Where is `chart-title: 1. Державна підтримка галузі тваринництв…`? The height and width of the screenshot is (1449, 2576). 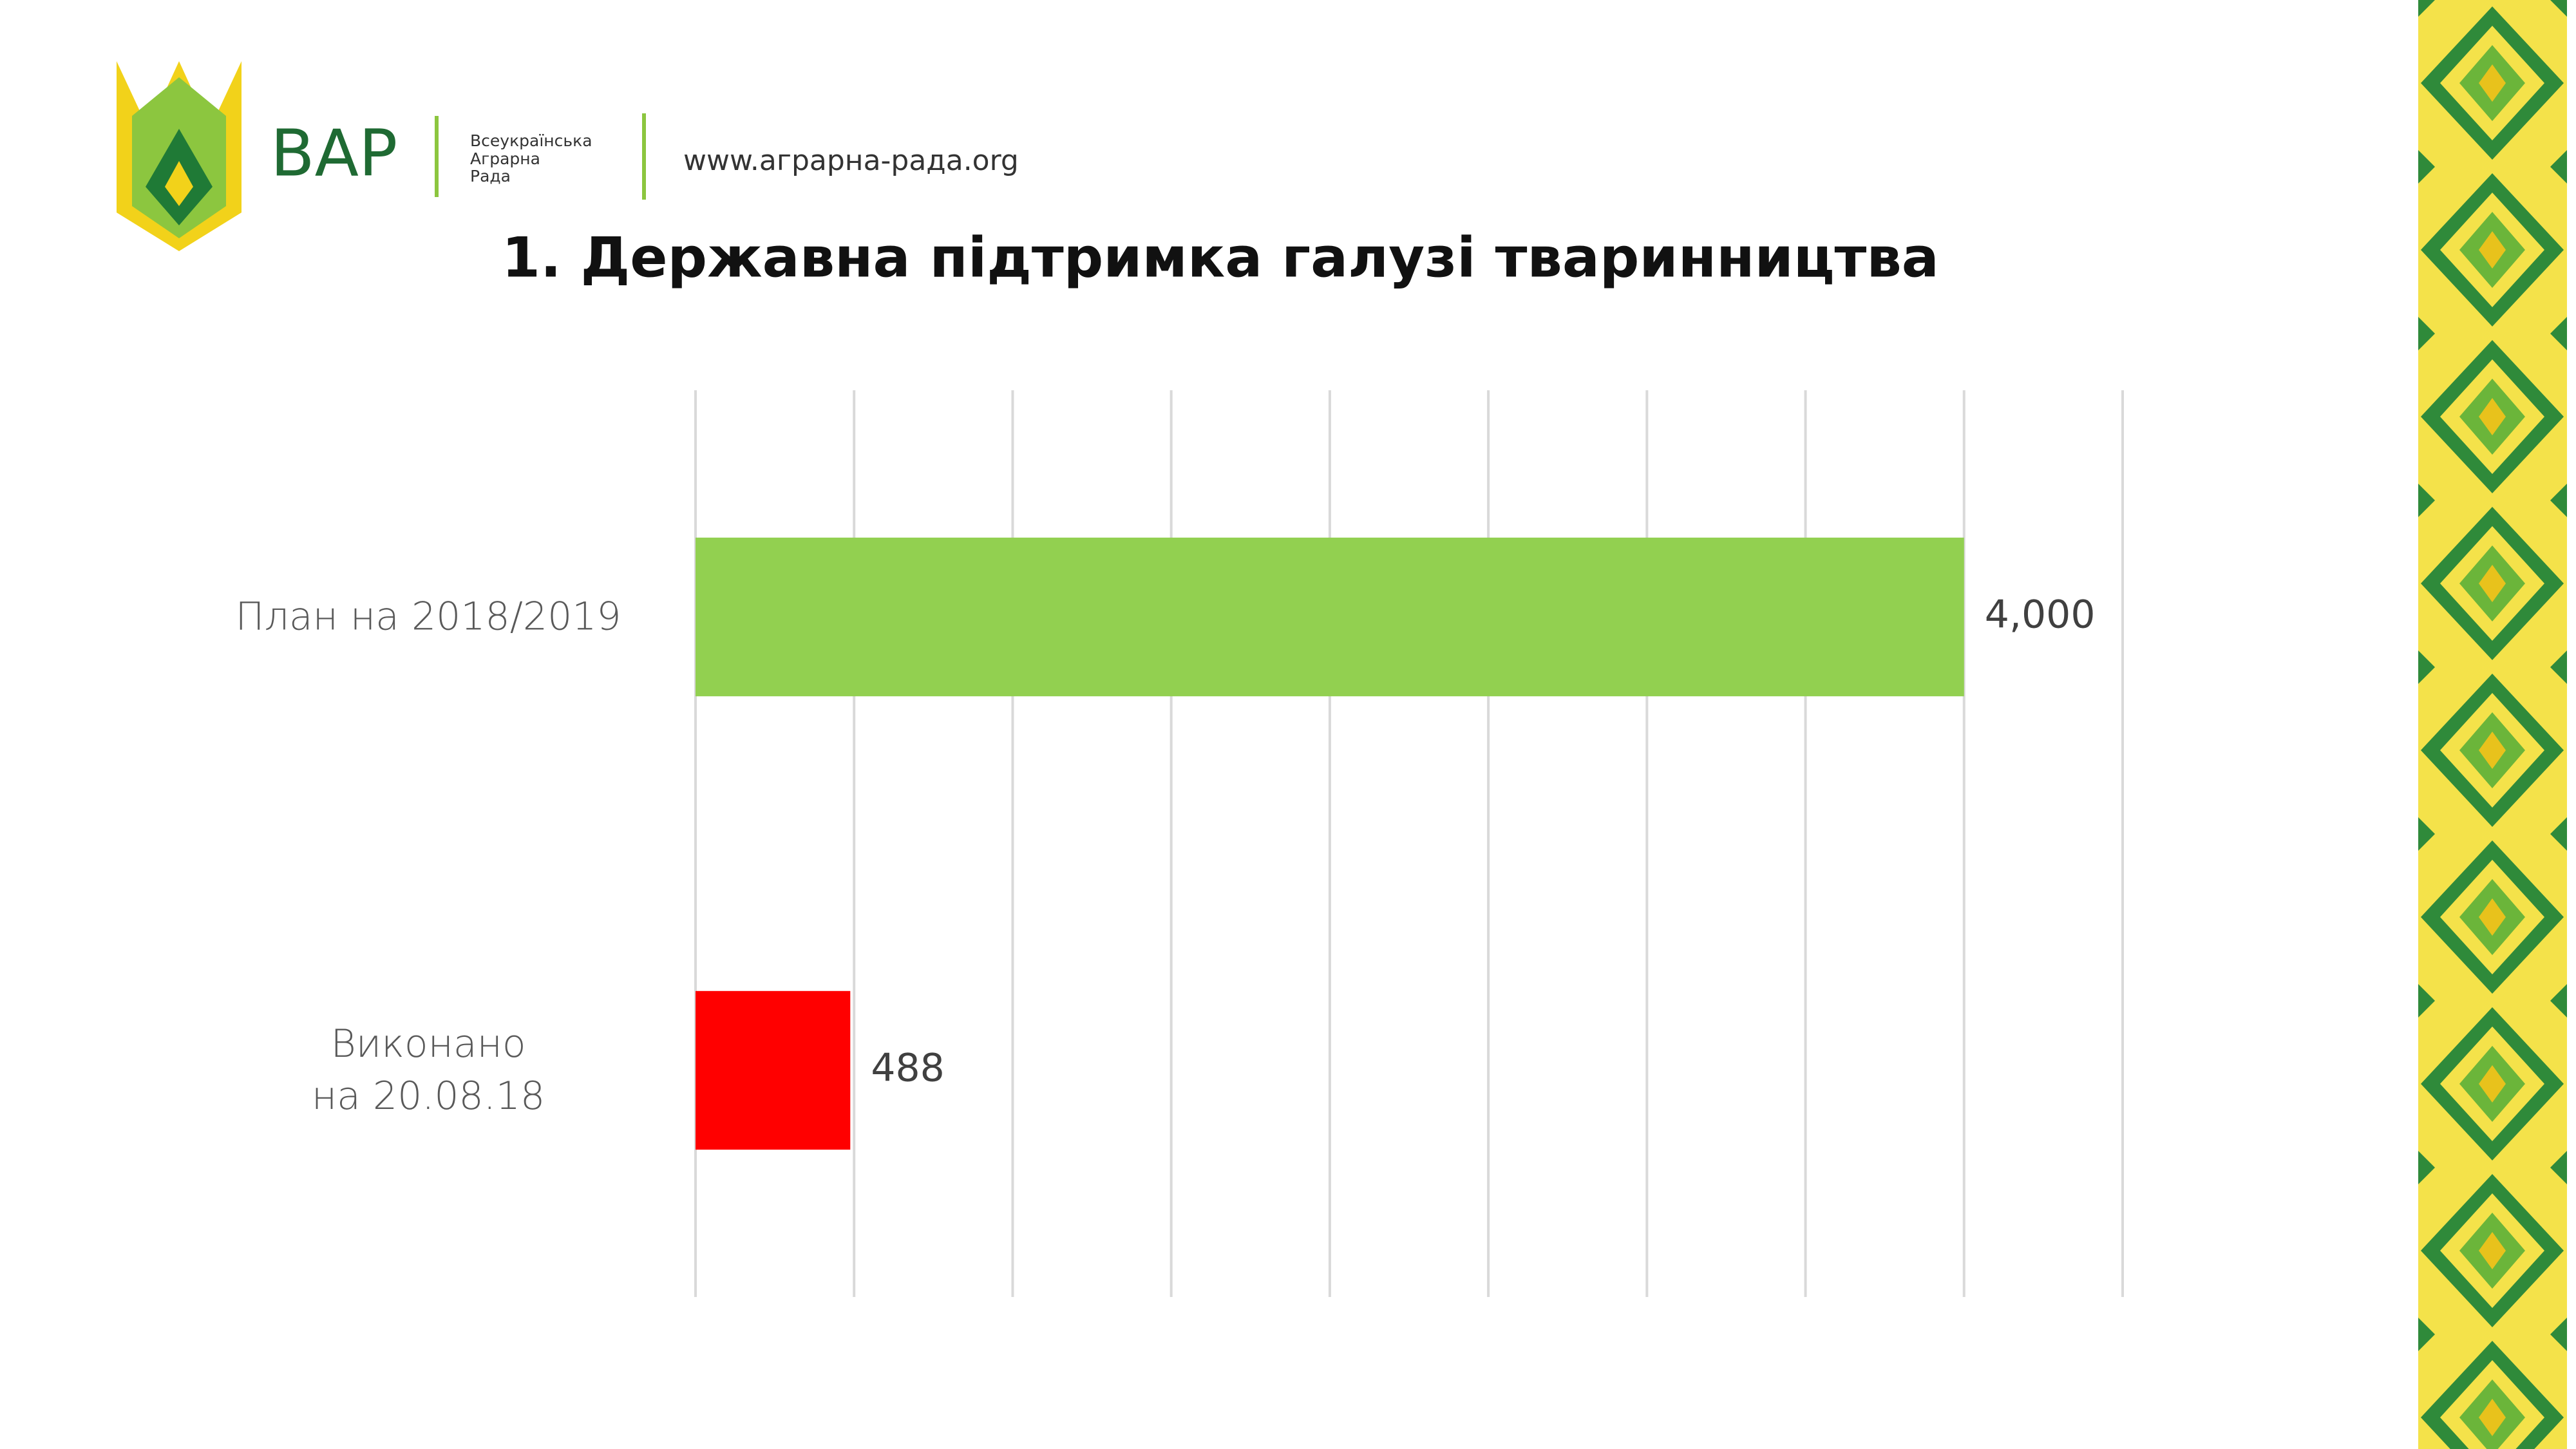 chart-title: 1. Державна підтримка галузі тваринництв… is located at coordinates (1221, 257).